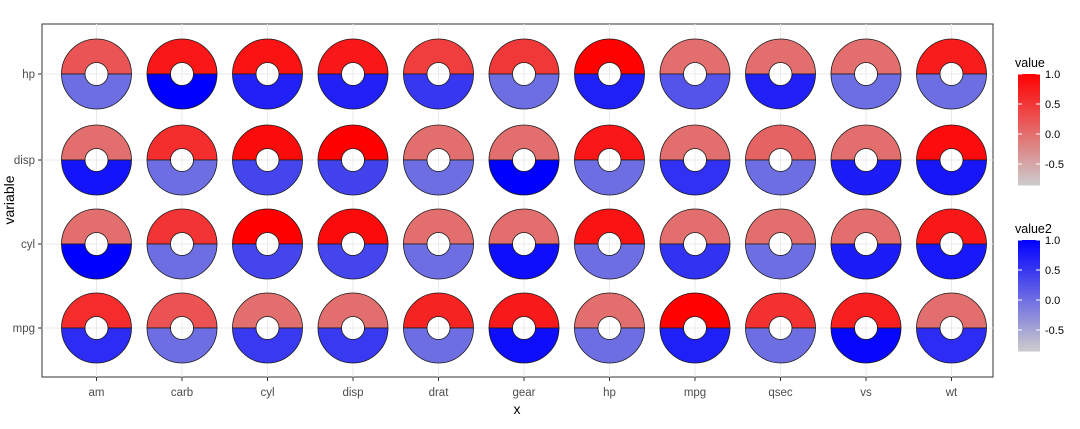 This screenshot has width=1080, height=429. I want to click on legend-tick-label: 0.5, so click(1052, 105).